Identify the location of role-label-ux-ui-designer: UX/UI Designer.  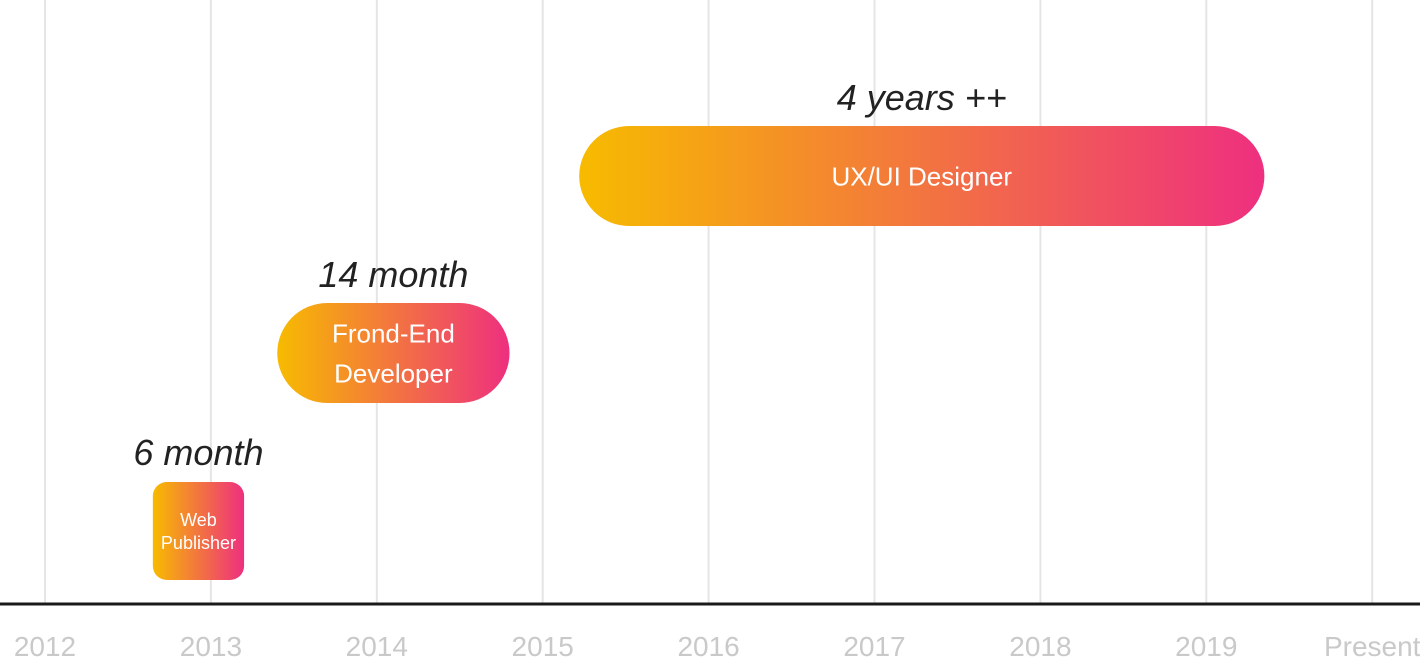
(921, 176).